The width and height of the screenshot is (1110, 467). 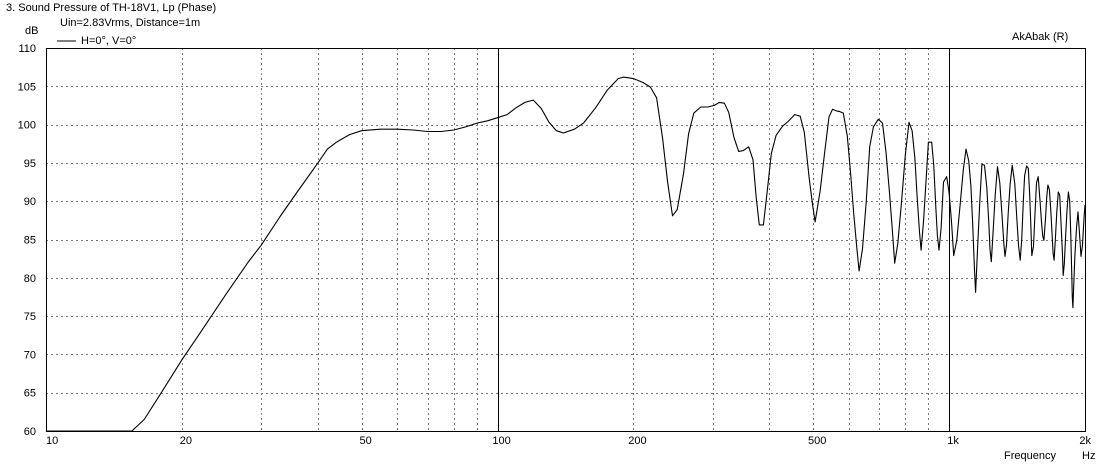 I want to click on y-tick-label: 110, so click(x=27, y=49).